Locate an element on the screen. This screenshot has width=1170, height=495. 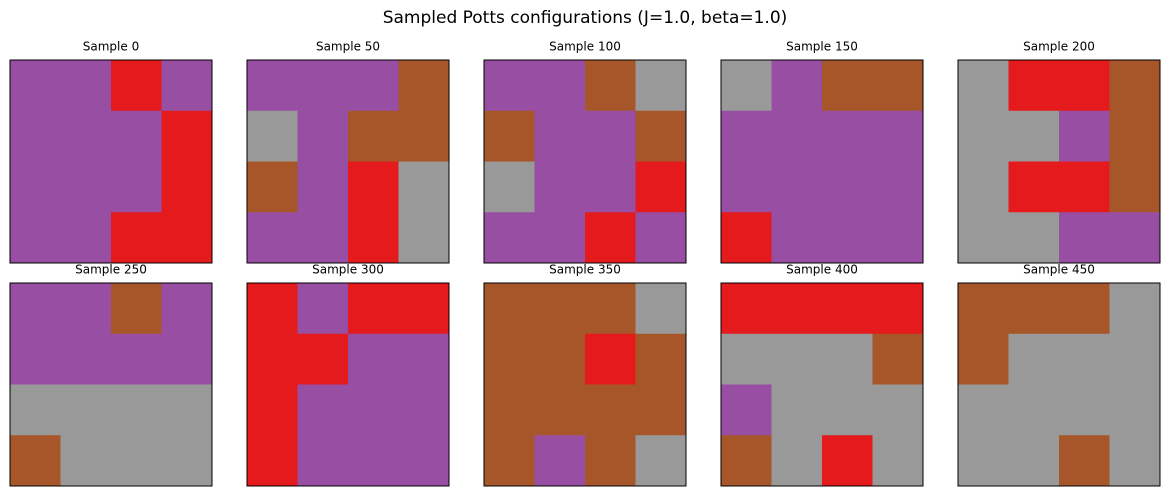
panel-title: Sample 400 is located at coordinates (822, 270).